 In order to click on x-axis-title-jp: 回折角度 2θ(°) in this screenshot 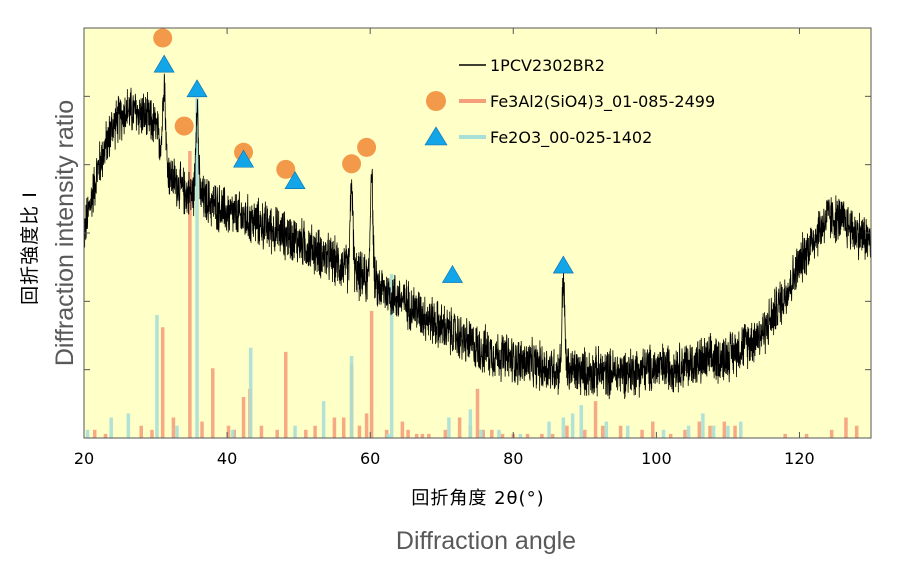, I will do `click(477, 498)`.